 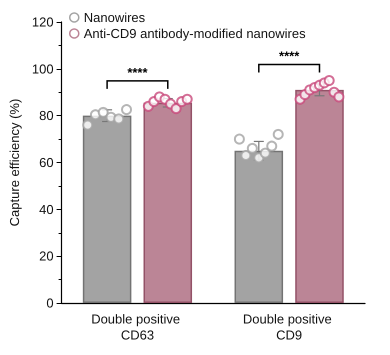 I want to click on y-tick-label: 60, so click(x=46, y=162).